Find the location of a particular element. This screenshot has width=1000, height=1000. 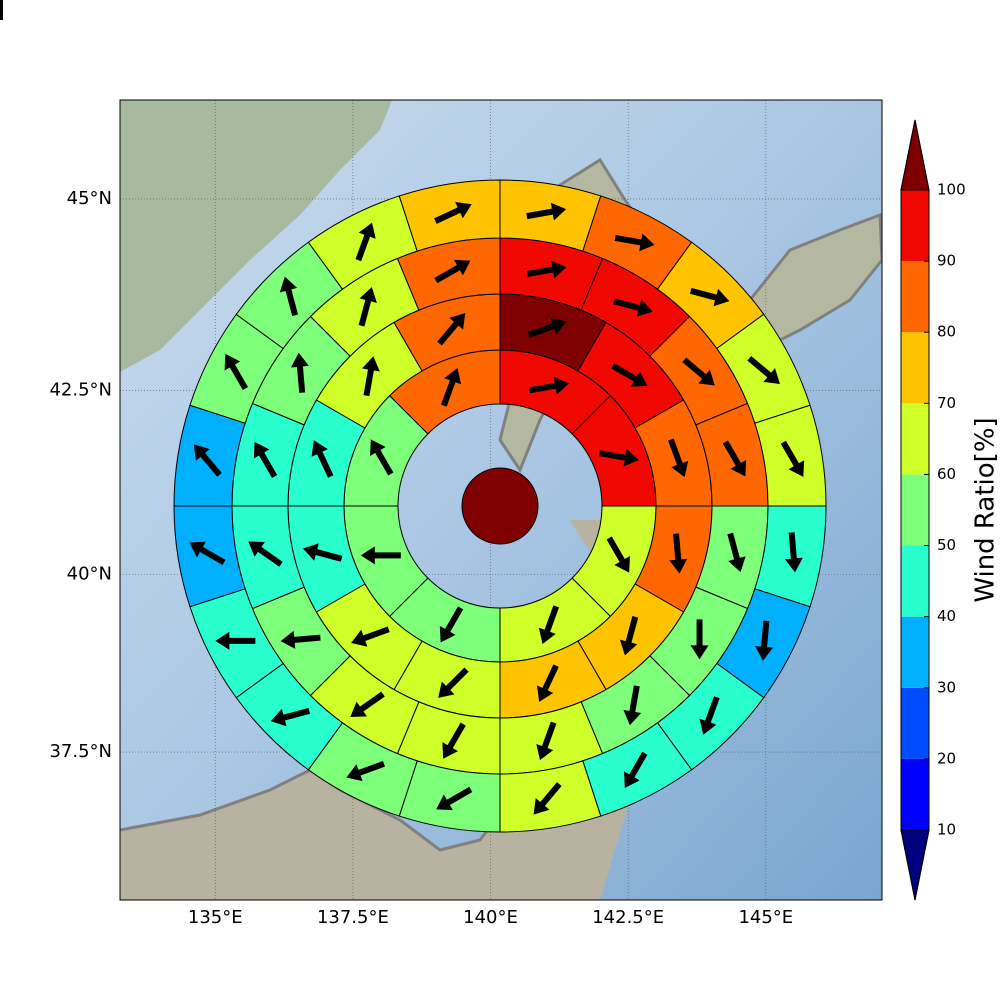

colorbar-label: Wind Ratio[%] is located at coordinates (985, 509).